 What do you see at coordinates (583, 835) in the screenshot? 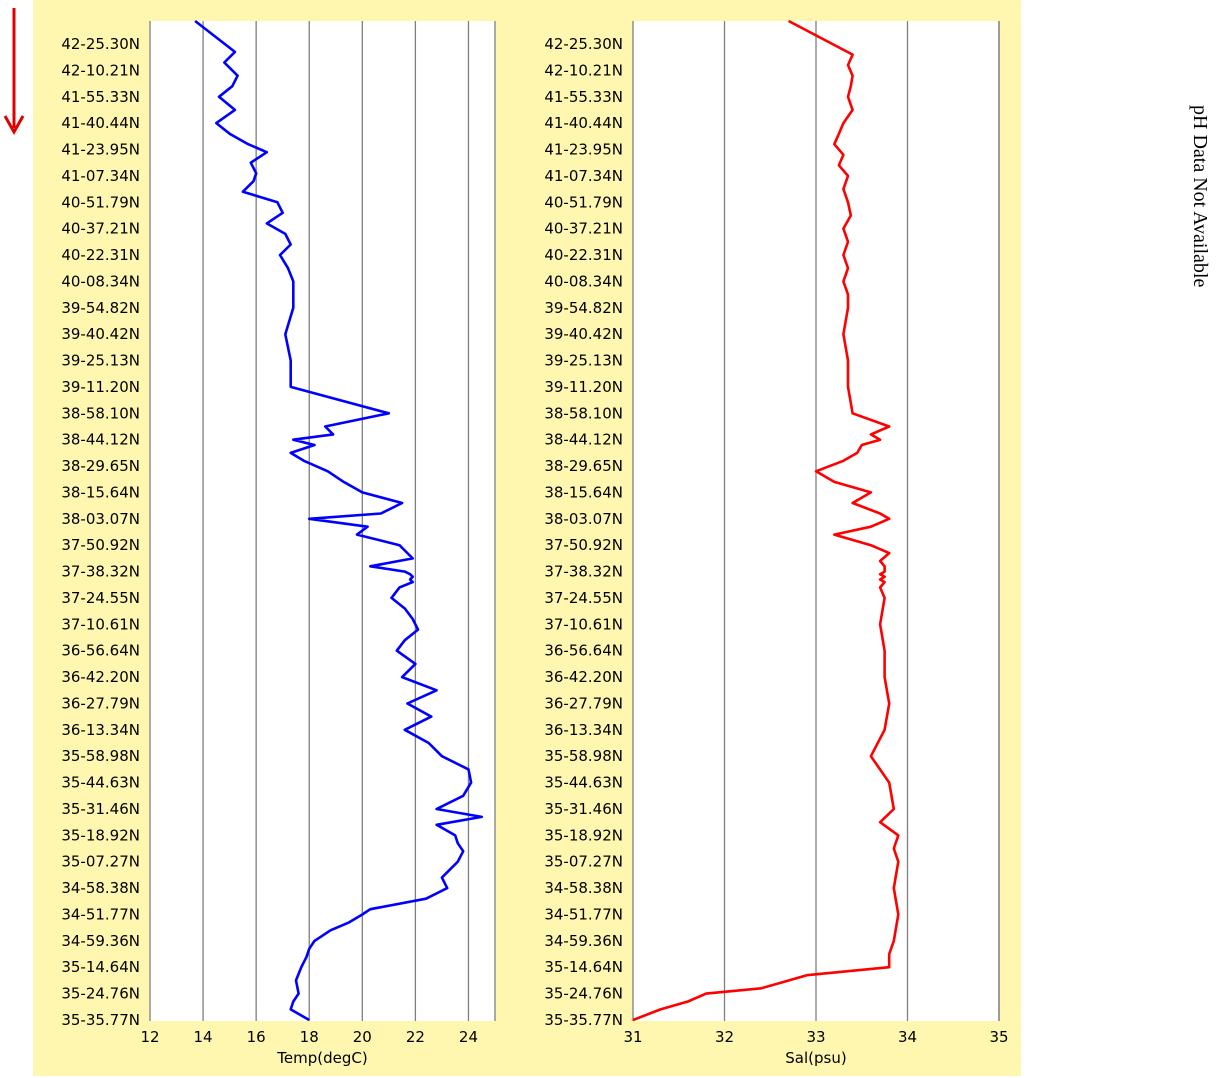
I see `sal-y-tick-label: 35-18.92N` at bounding box center [583, 835].